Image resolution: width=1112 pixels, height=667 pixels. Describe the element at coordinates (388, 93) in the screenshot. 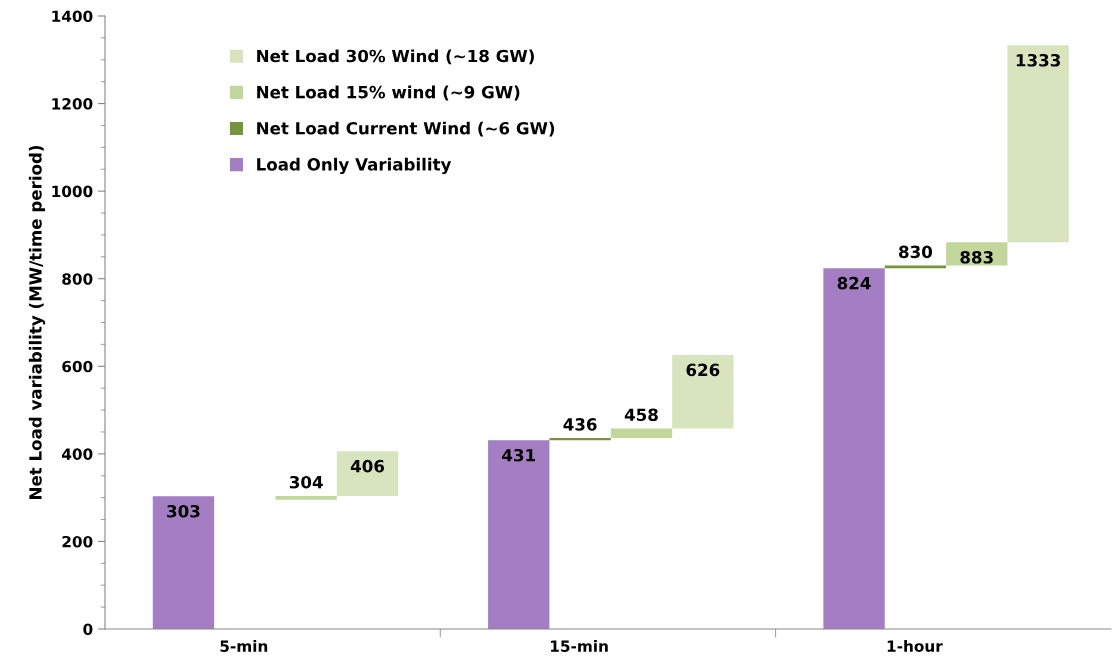

I see `legend-label: Net Load 15% wind (~9 GW)` at that location.